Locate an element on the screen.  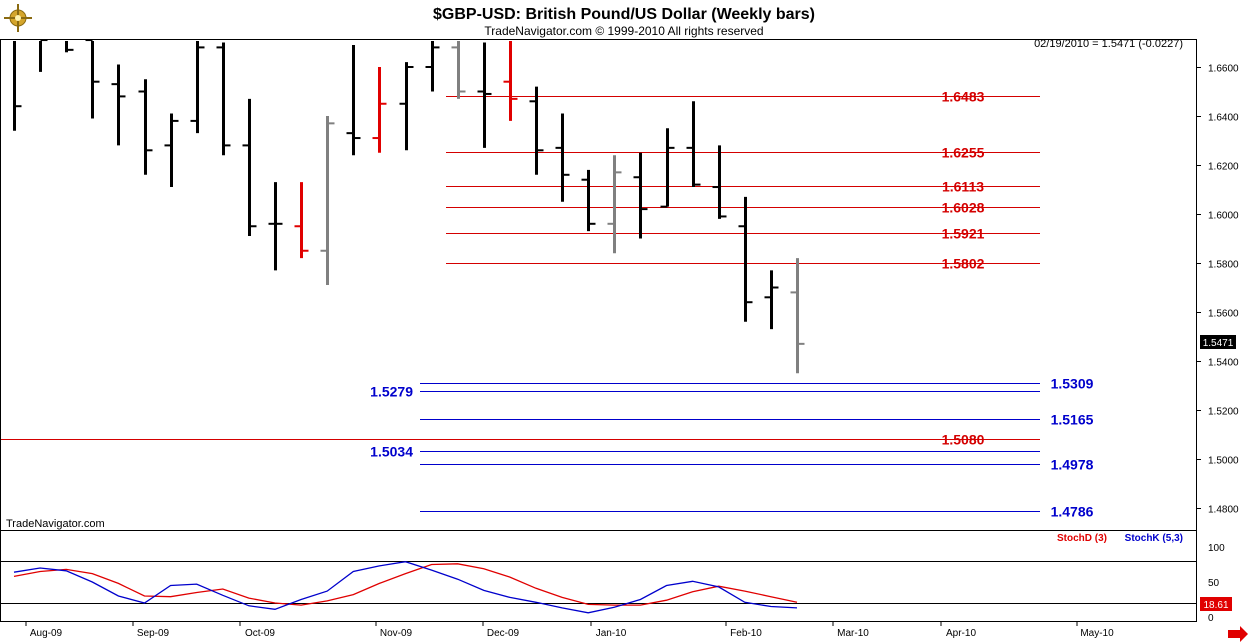
x-tick-label: May-10 is located at coordinates (1097, 633).